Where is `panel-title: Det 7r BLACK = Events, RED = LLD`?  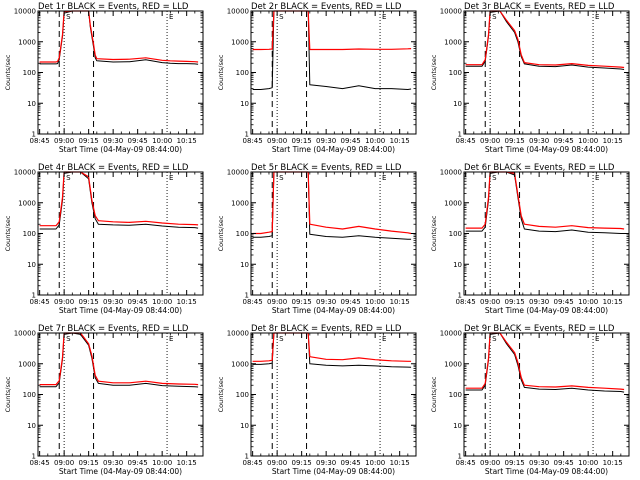
panel-title: Det 7r BLACK = Events, RED = LLD is located at coordinates (113, 329).